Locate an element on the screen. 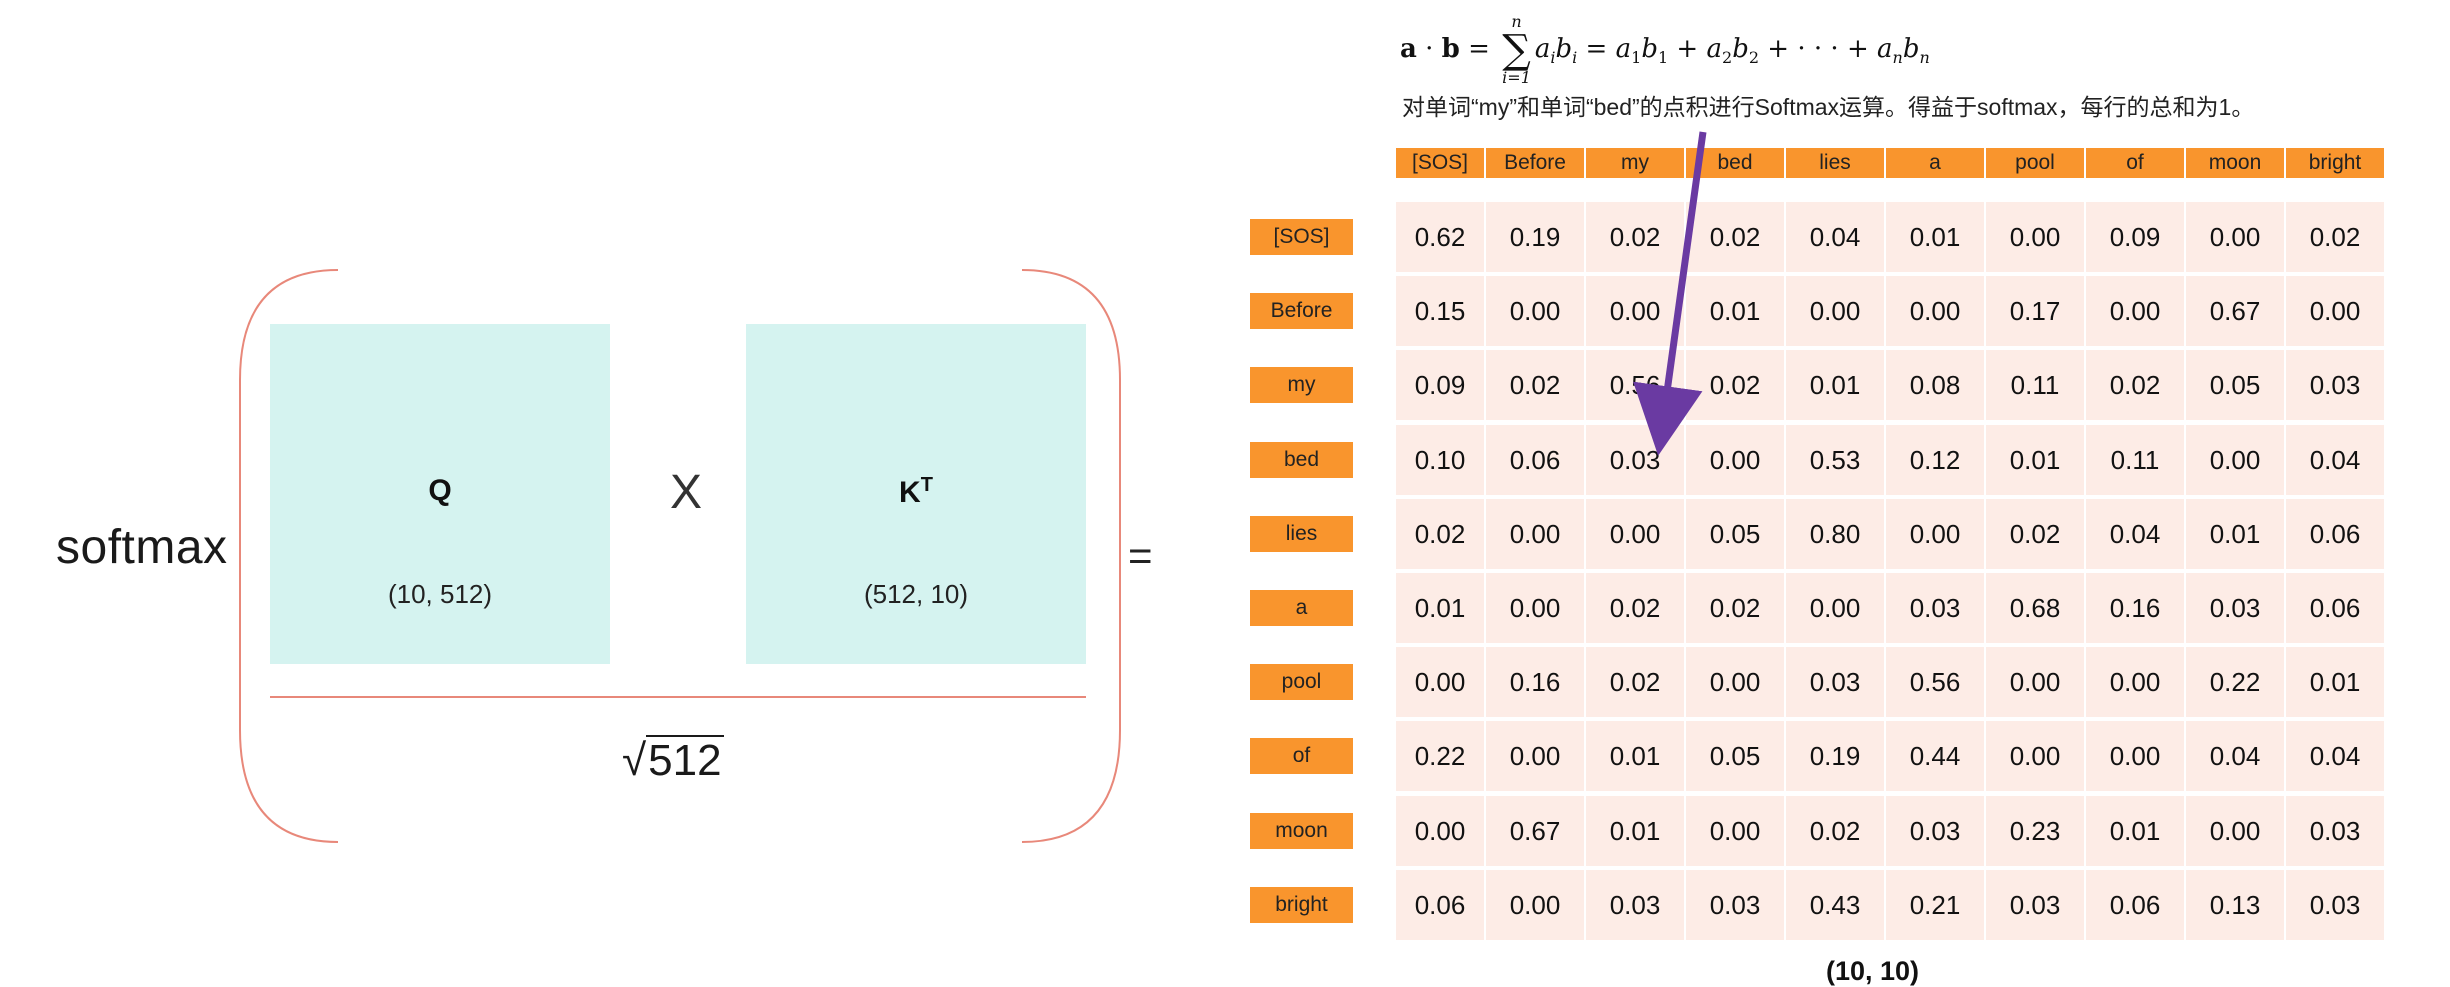 The width and height of the screenshot is (2450, 987). table-cell: 0.43 is located at coordinates (1835, 904).